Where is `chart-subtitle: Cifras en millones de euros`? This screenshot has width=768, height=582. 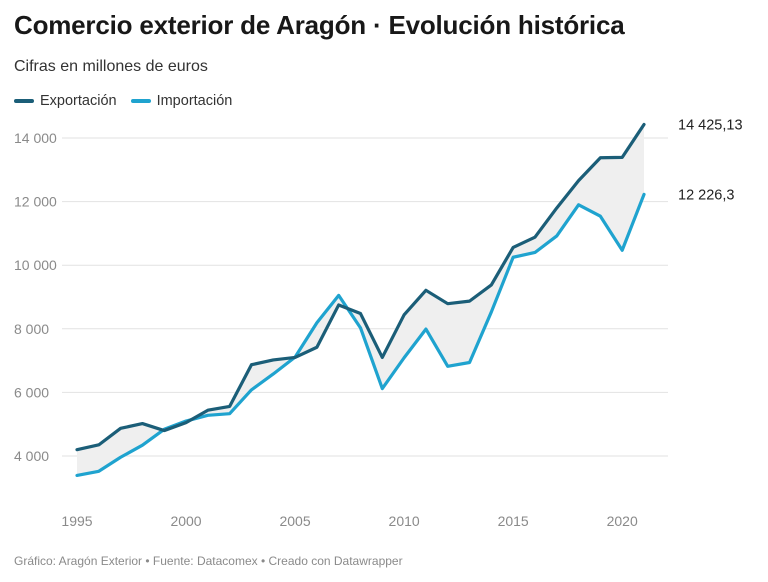 chart-subtitle: Cifras en millones de euros is located at coordinates (111, 66).